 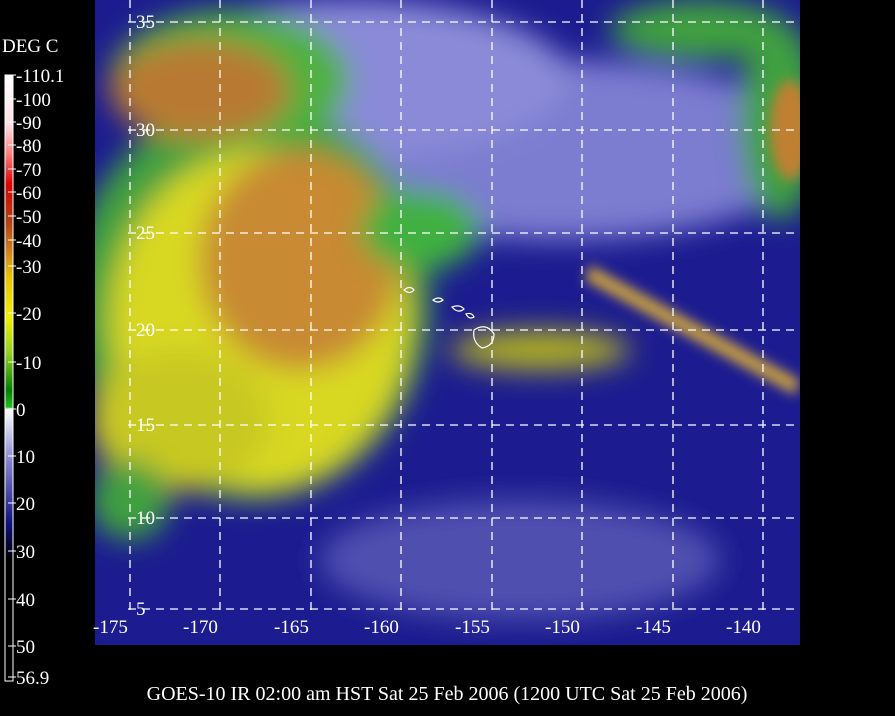 What do you see at coordinates (28, 241) in the screenshot?
I see `colorbar-label: -40` at bounding box center [28, 241].